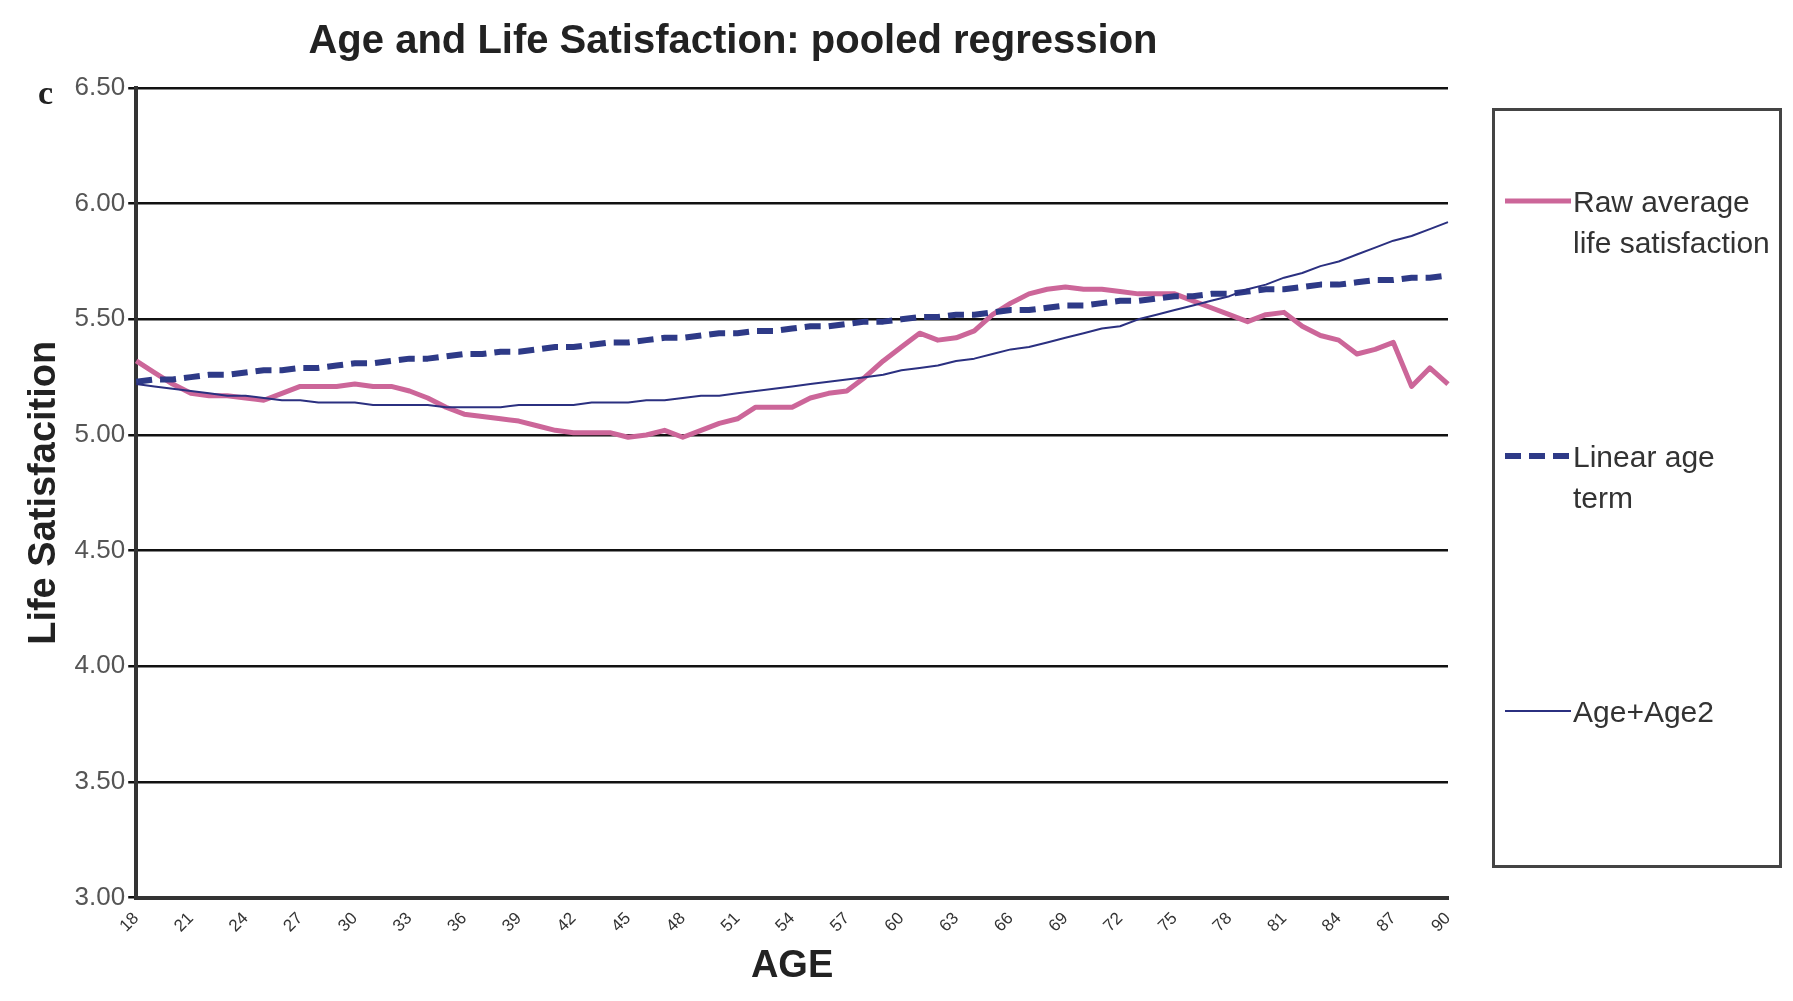  What do you see at coordinates (100, 780) in the screenshot?
I see `y-tick-label: 3.50` at bounding box center [100, 780].